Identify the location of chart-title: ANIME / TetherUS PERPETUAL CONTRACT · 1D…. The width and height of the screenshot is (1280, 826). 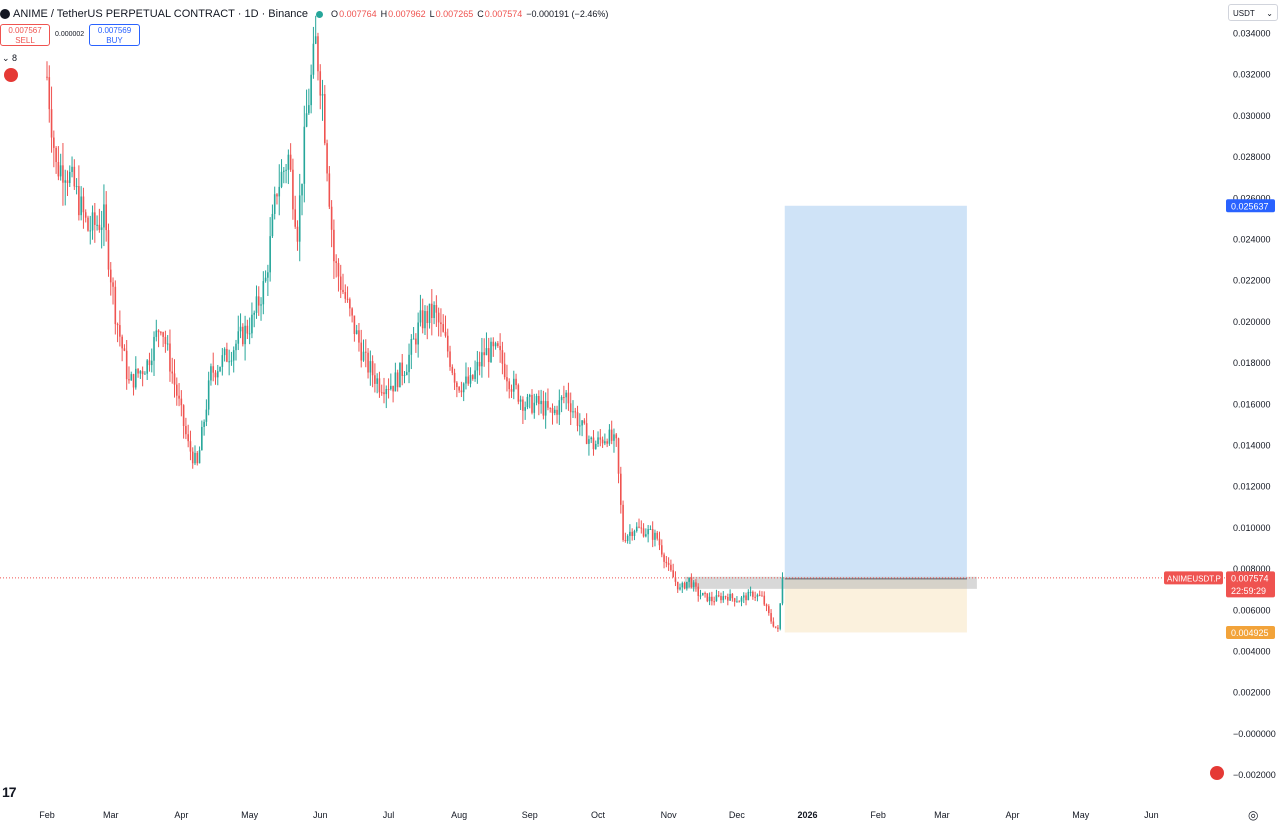
(161, 14).